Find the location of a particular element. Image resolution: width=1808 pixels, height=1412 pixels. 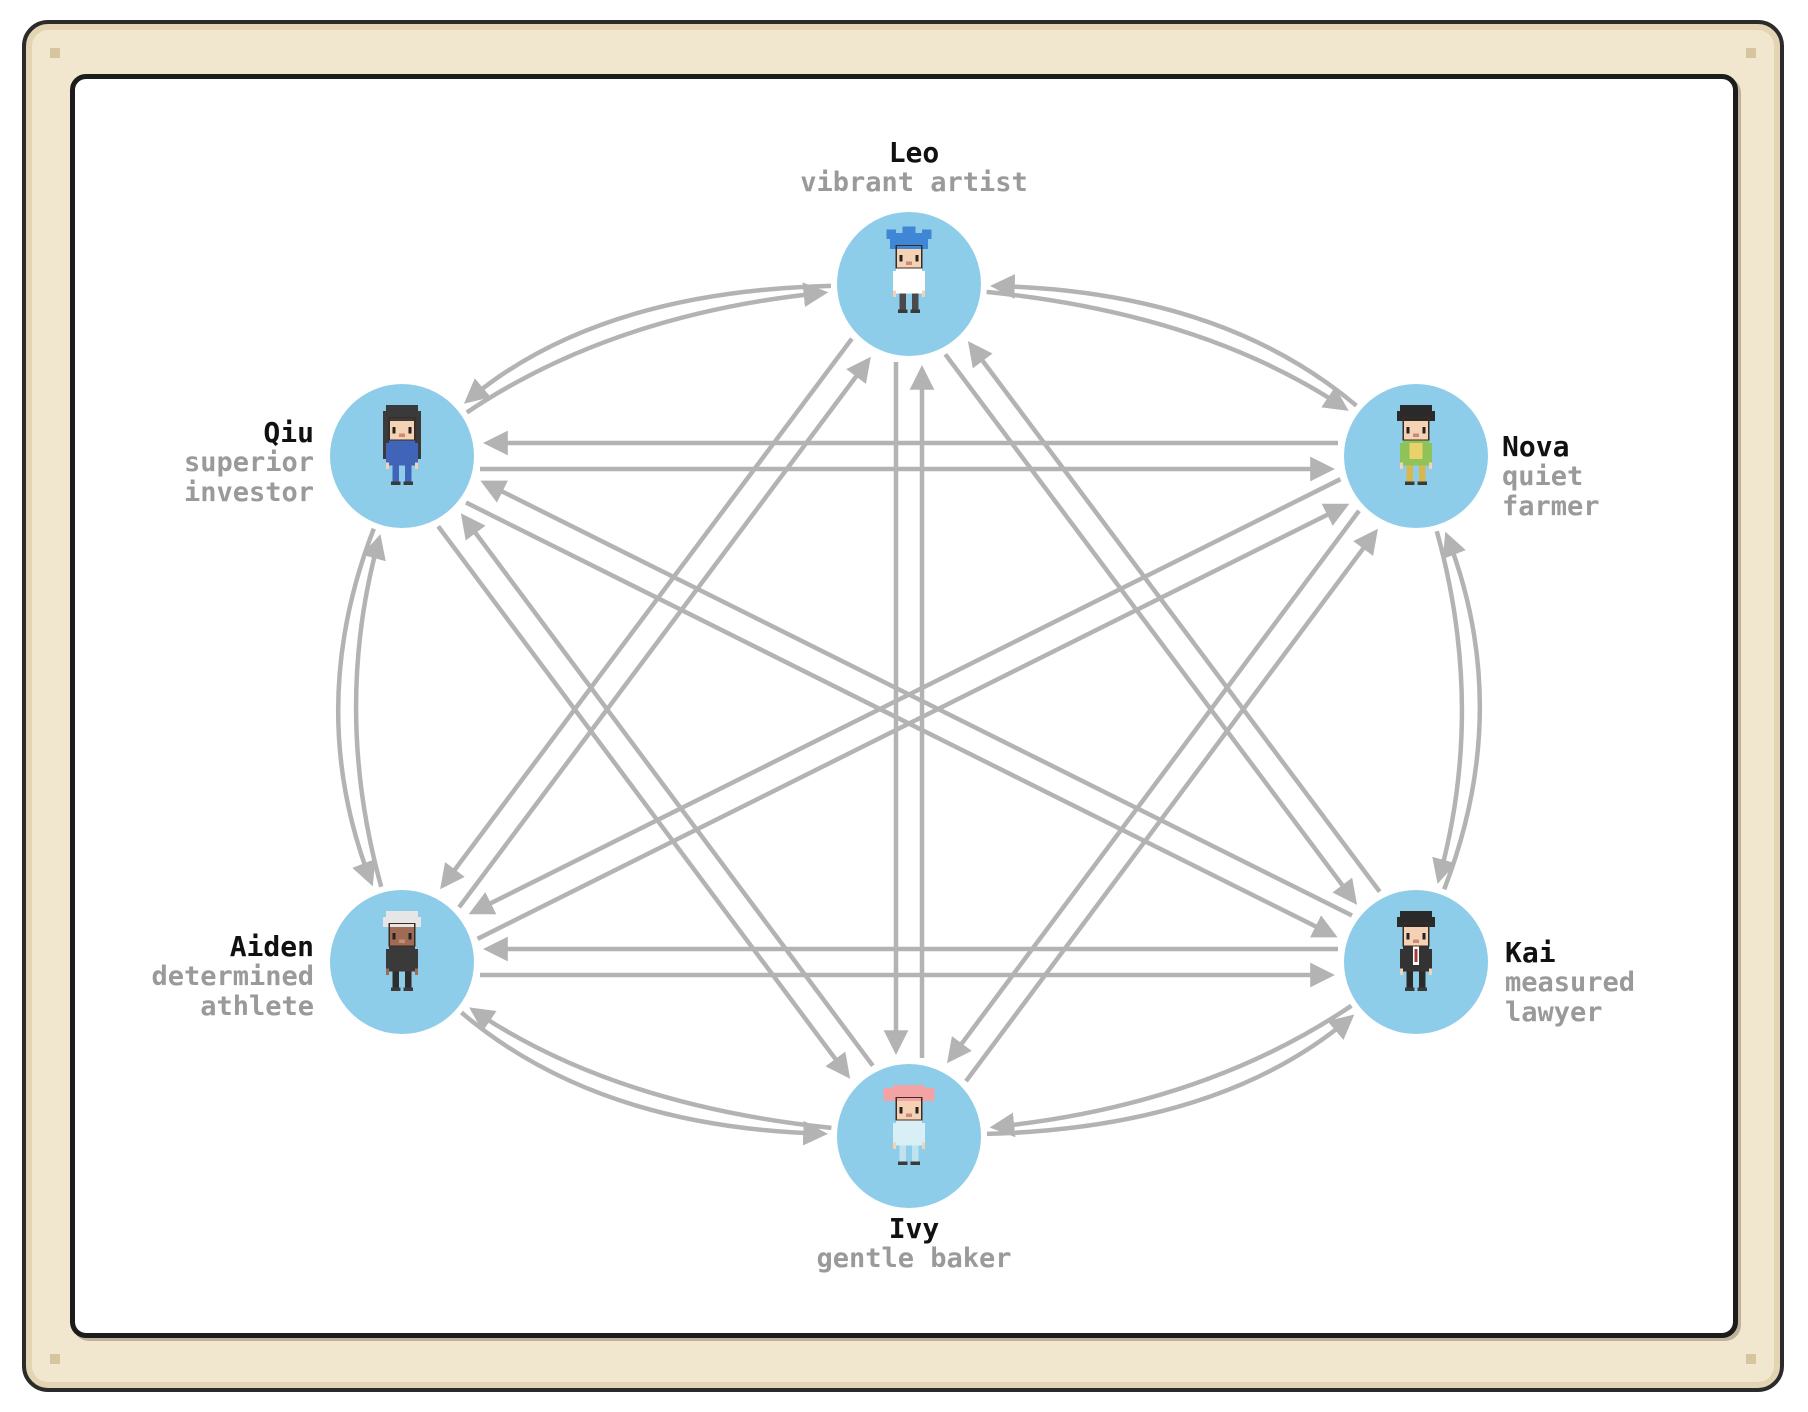

blue-haired-artist-icon is located at coordinates (909, 269).